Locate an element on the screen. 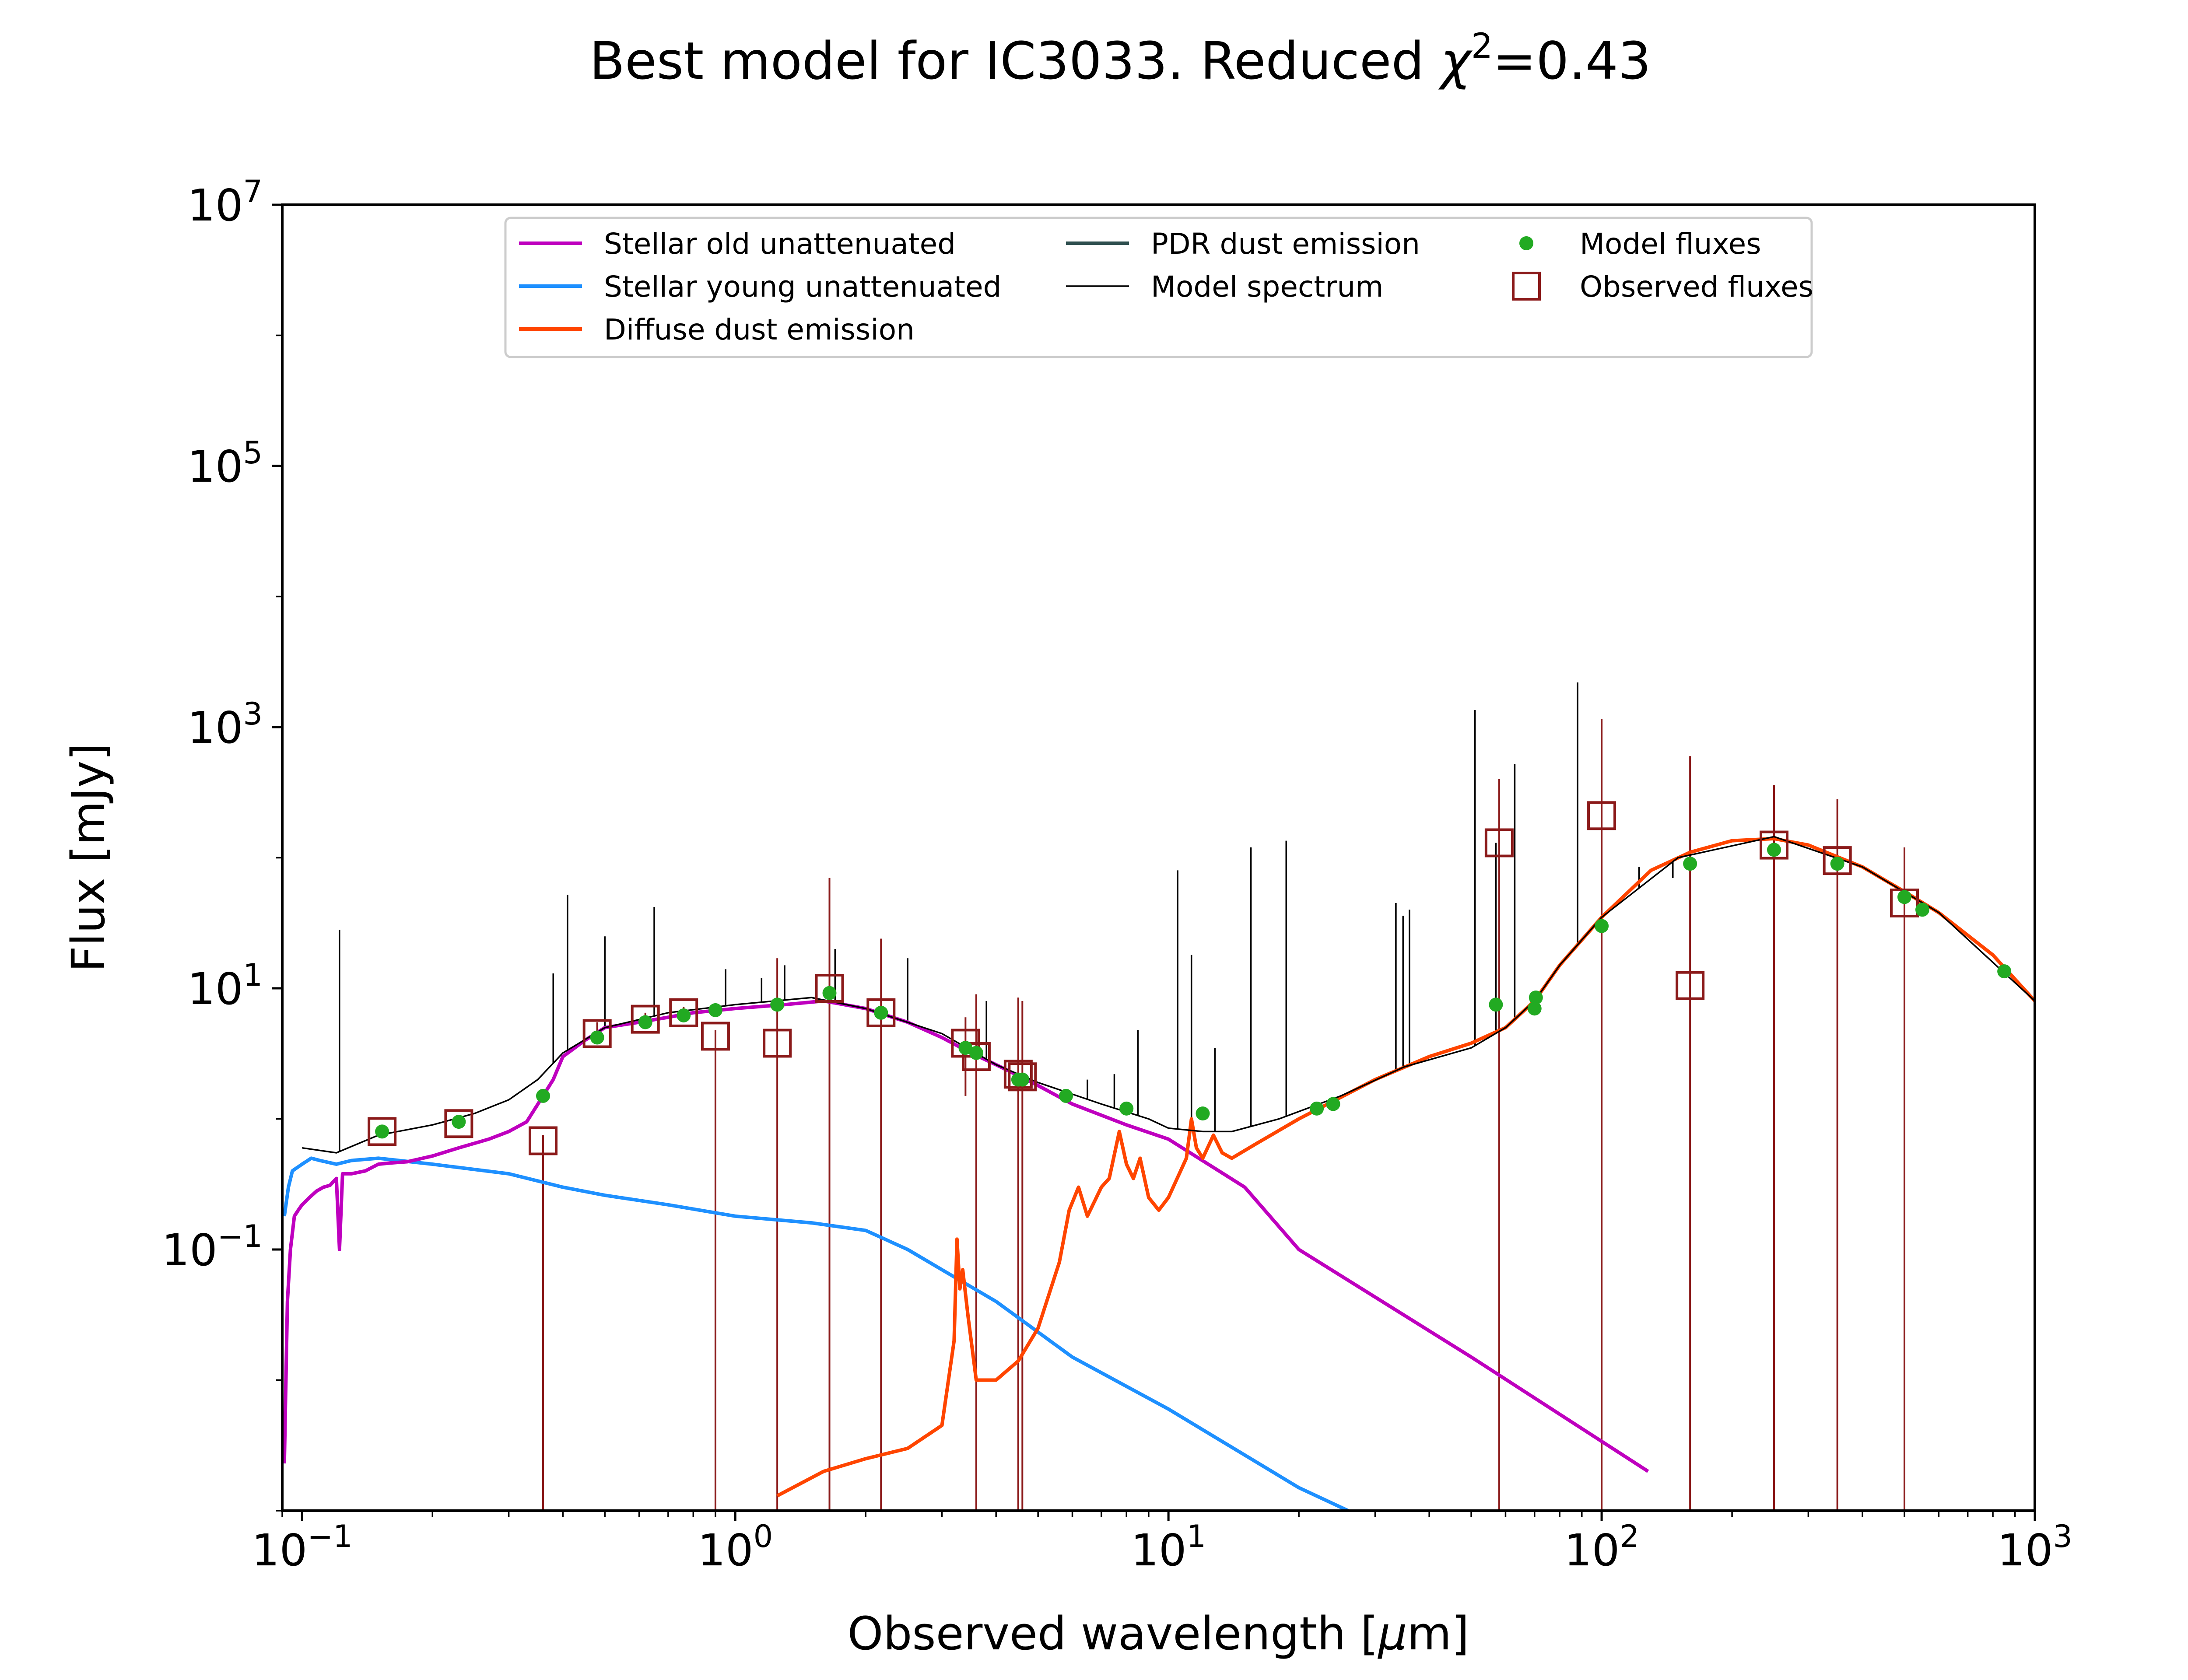  chart-title-exp: 2 is located at coordinates (1482, 46).